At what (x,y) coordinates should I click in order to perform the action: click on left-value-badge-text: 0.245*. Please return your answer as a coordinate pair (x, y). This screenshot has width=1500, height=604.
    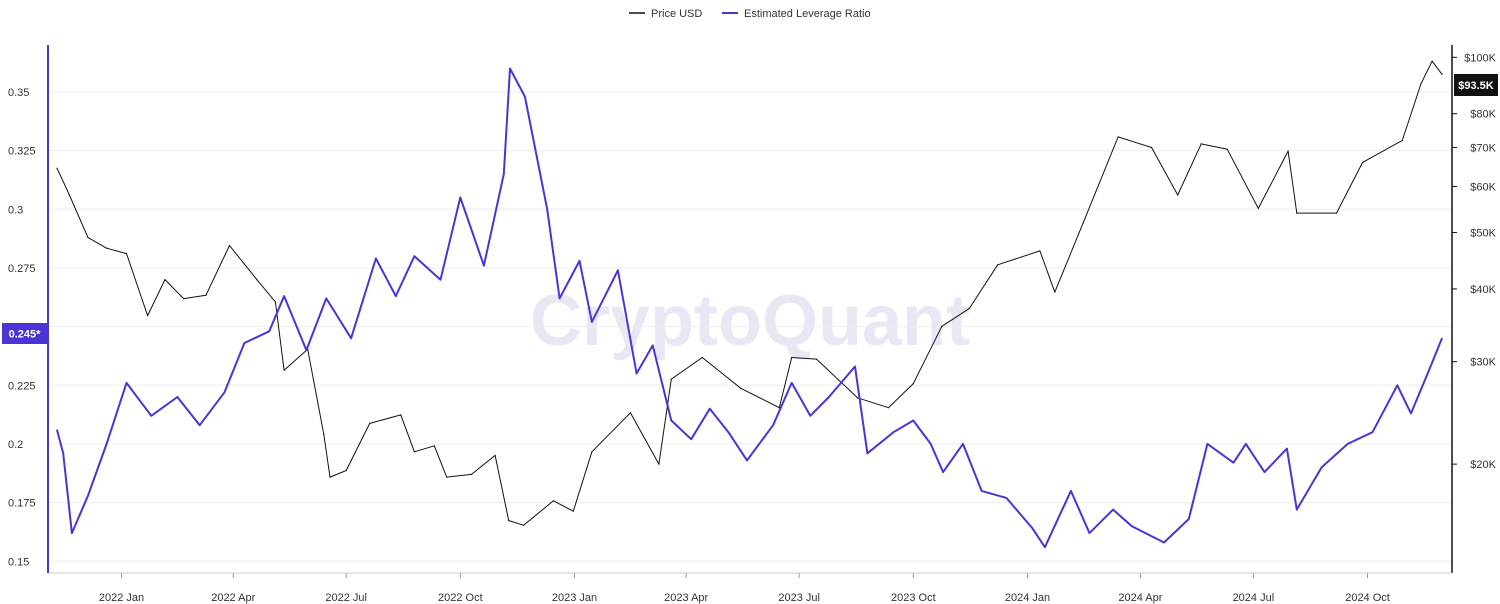
    Looking at the image, I should click on (25, 335).